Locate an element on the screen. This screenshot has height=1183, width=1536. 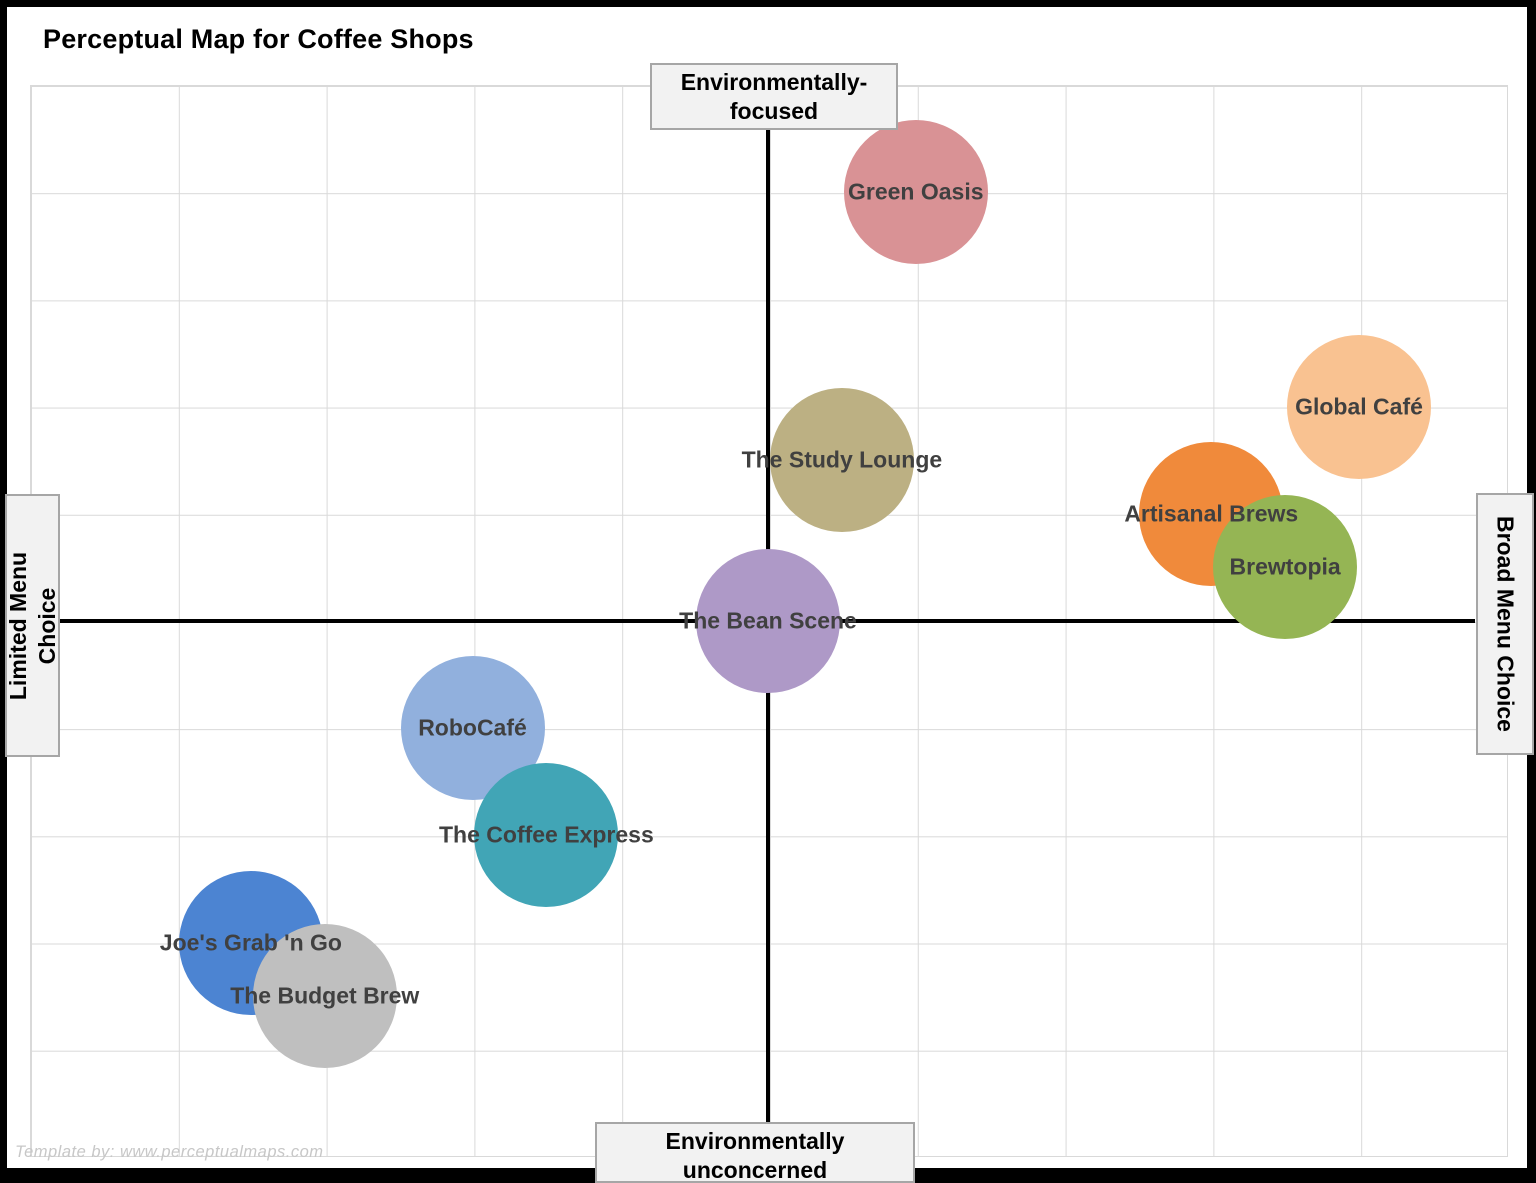
bubble-the-study-lounge is located at coordinates (841, 460).